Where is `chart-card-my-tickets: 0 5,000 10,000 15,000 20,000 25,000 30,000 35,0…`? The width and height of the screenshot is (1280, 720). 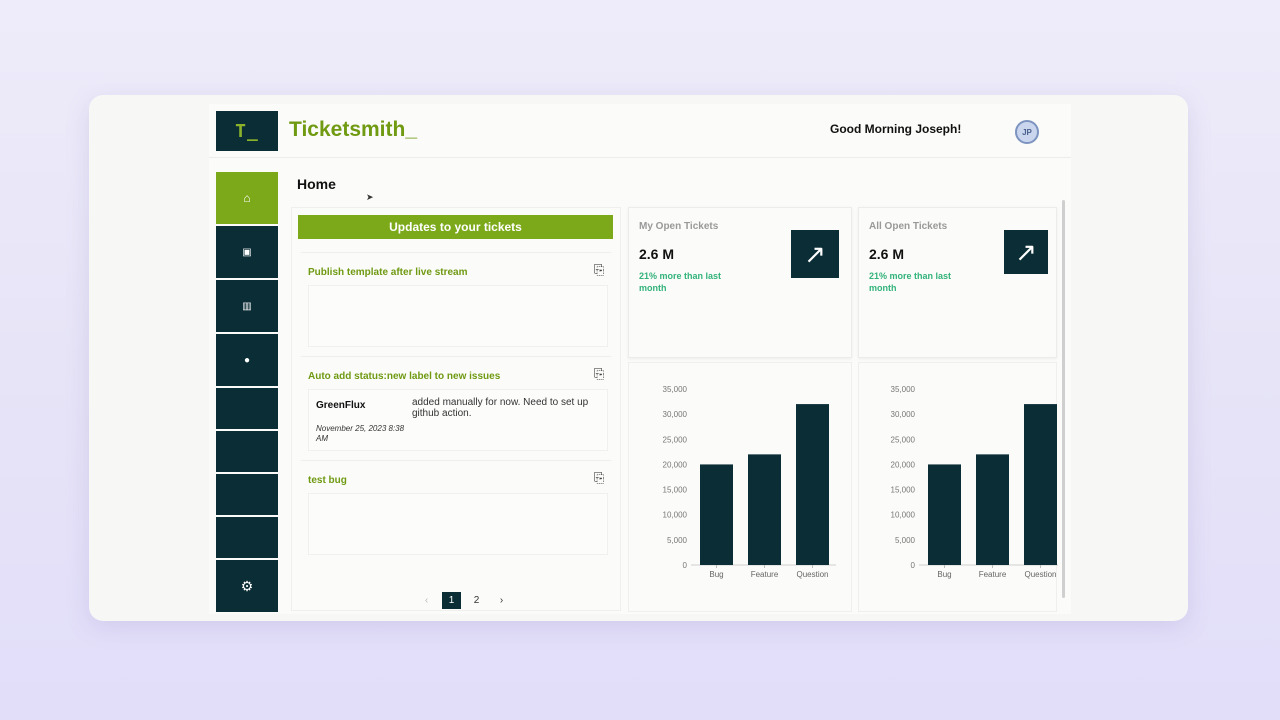
chart-card-my-tickets: 0 5,000 10,000 15,000 20,000 25,000 30,000 35,0… is located at coordinates (740, 487).